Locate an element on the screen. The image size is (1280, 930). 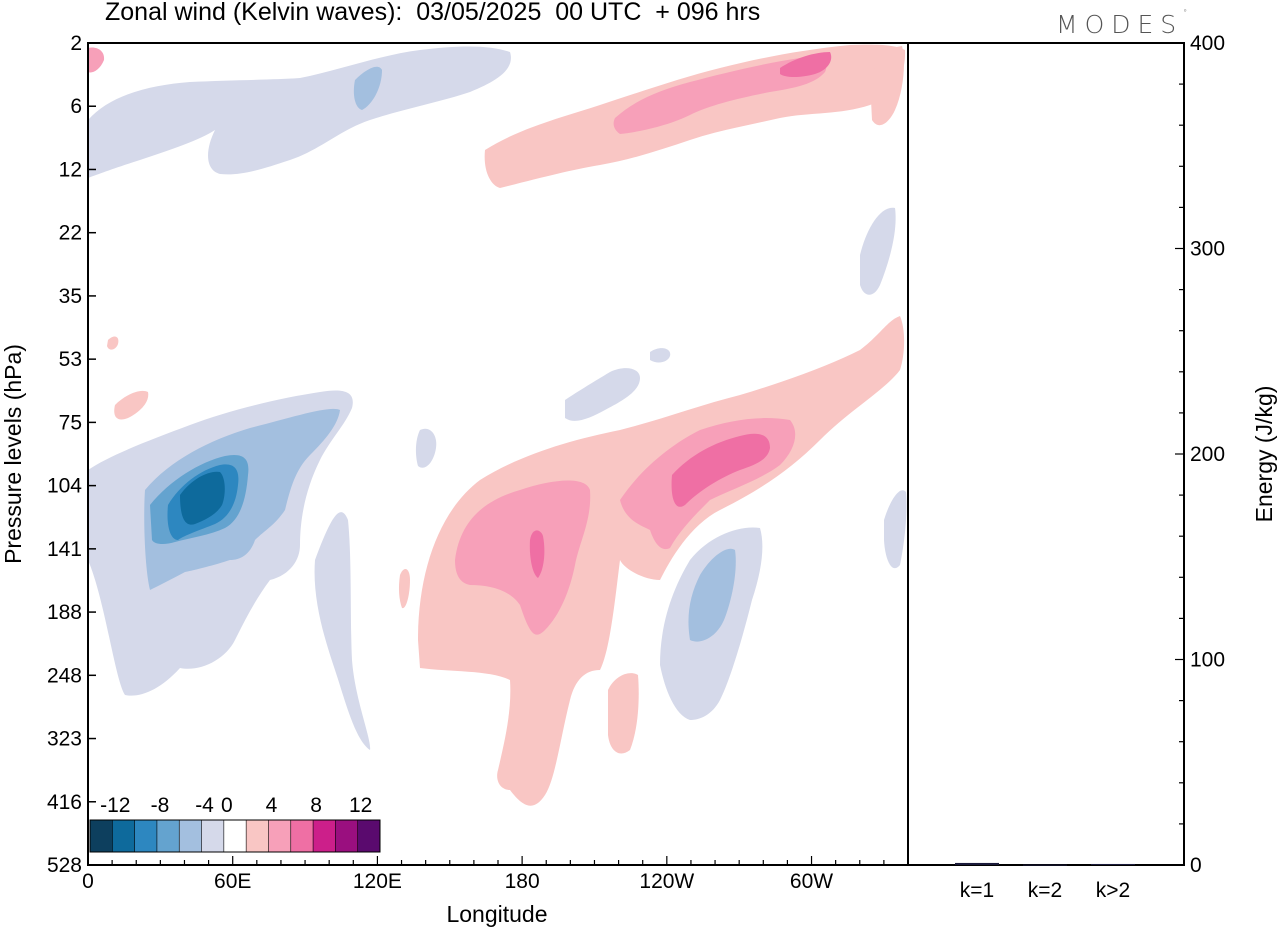
x-axis-title: Longitude is located at coordinates (496, 914).